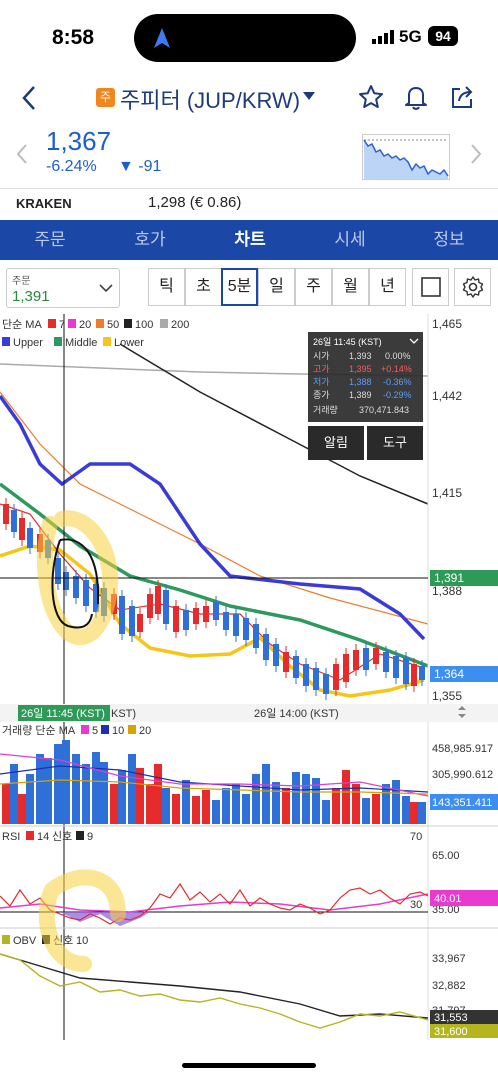 The image size is (498, 1080). What do you see at coordinates (462, 97) in the screenshot?
I see `share-icon` at bounding box center [462, 97].